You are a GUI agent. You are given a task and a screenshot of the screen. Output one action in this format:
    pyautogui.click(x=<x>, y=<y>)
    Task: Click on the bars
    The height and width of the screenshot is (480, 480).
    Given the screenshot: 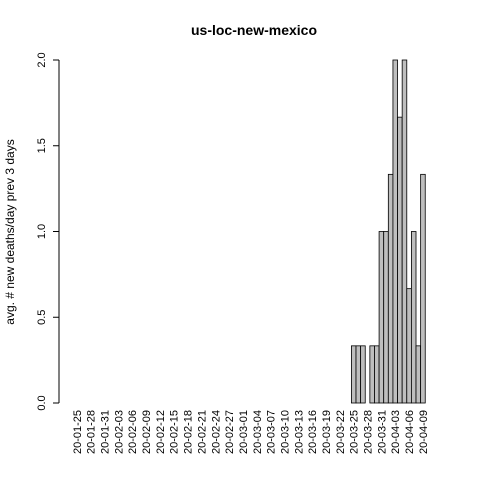 What is the action you would take?
    pyautogui.click(x=388, y=231)
    